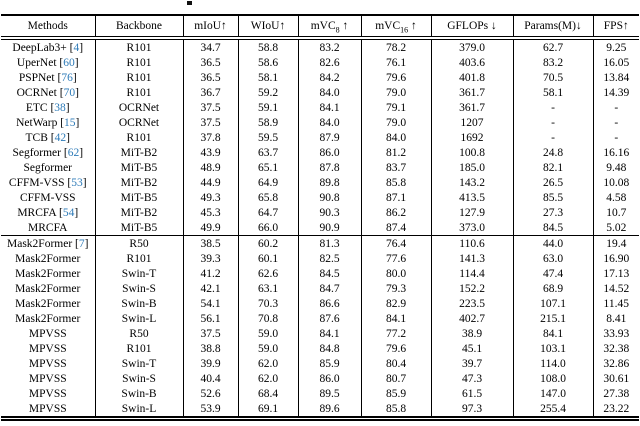 This screenshot has height=426, width=640. I want to click on value-cell: 64.7, so click(267, 212).